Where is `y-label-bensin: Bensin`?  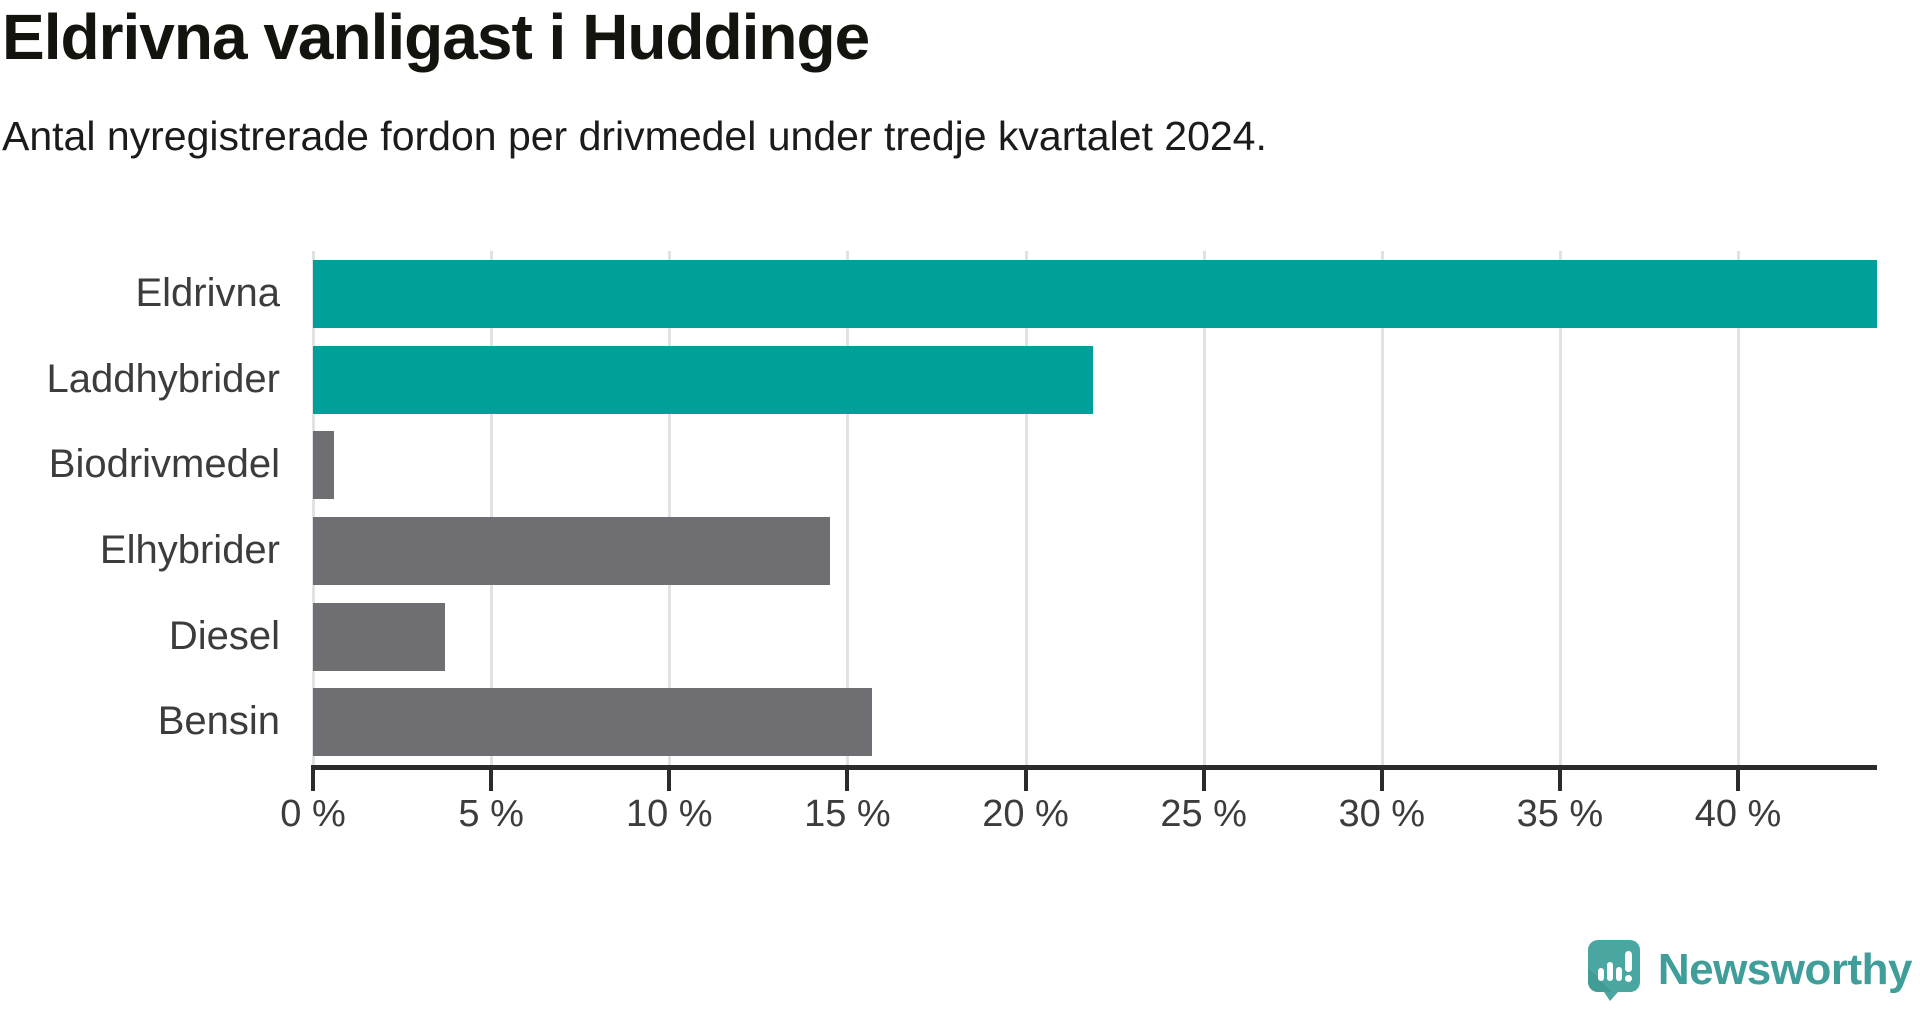
y-label-bensin: Bensin is located at coordinates (218, 721).